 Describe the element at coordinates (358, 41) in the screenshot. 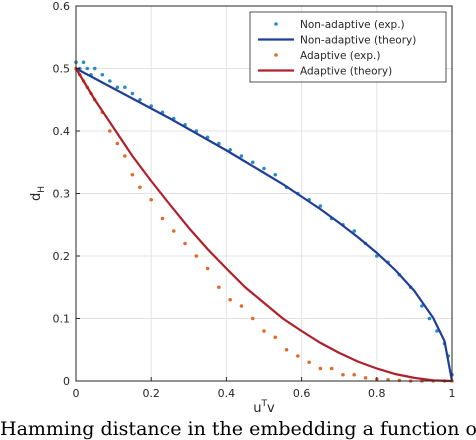

I see `legend-label: Non-adaptive (theory)` at that location.